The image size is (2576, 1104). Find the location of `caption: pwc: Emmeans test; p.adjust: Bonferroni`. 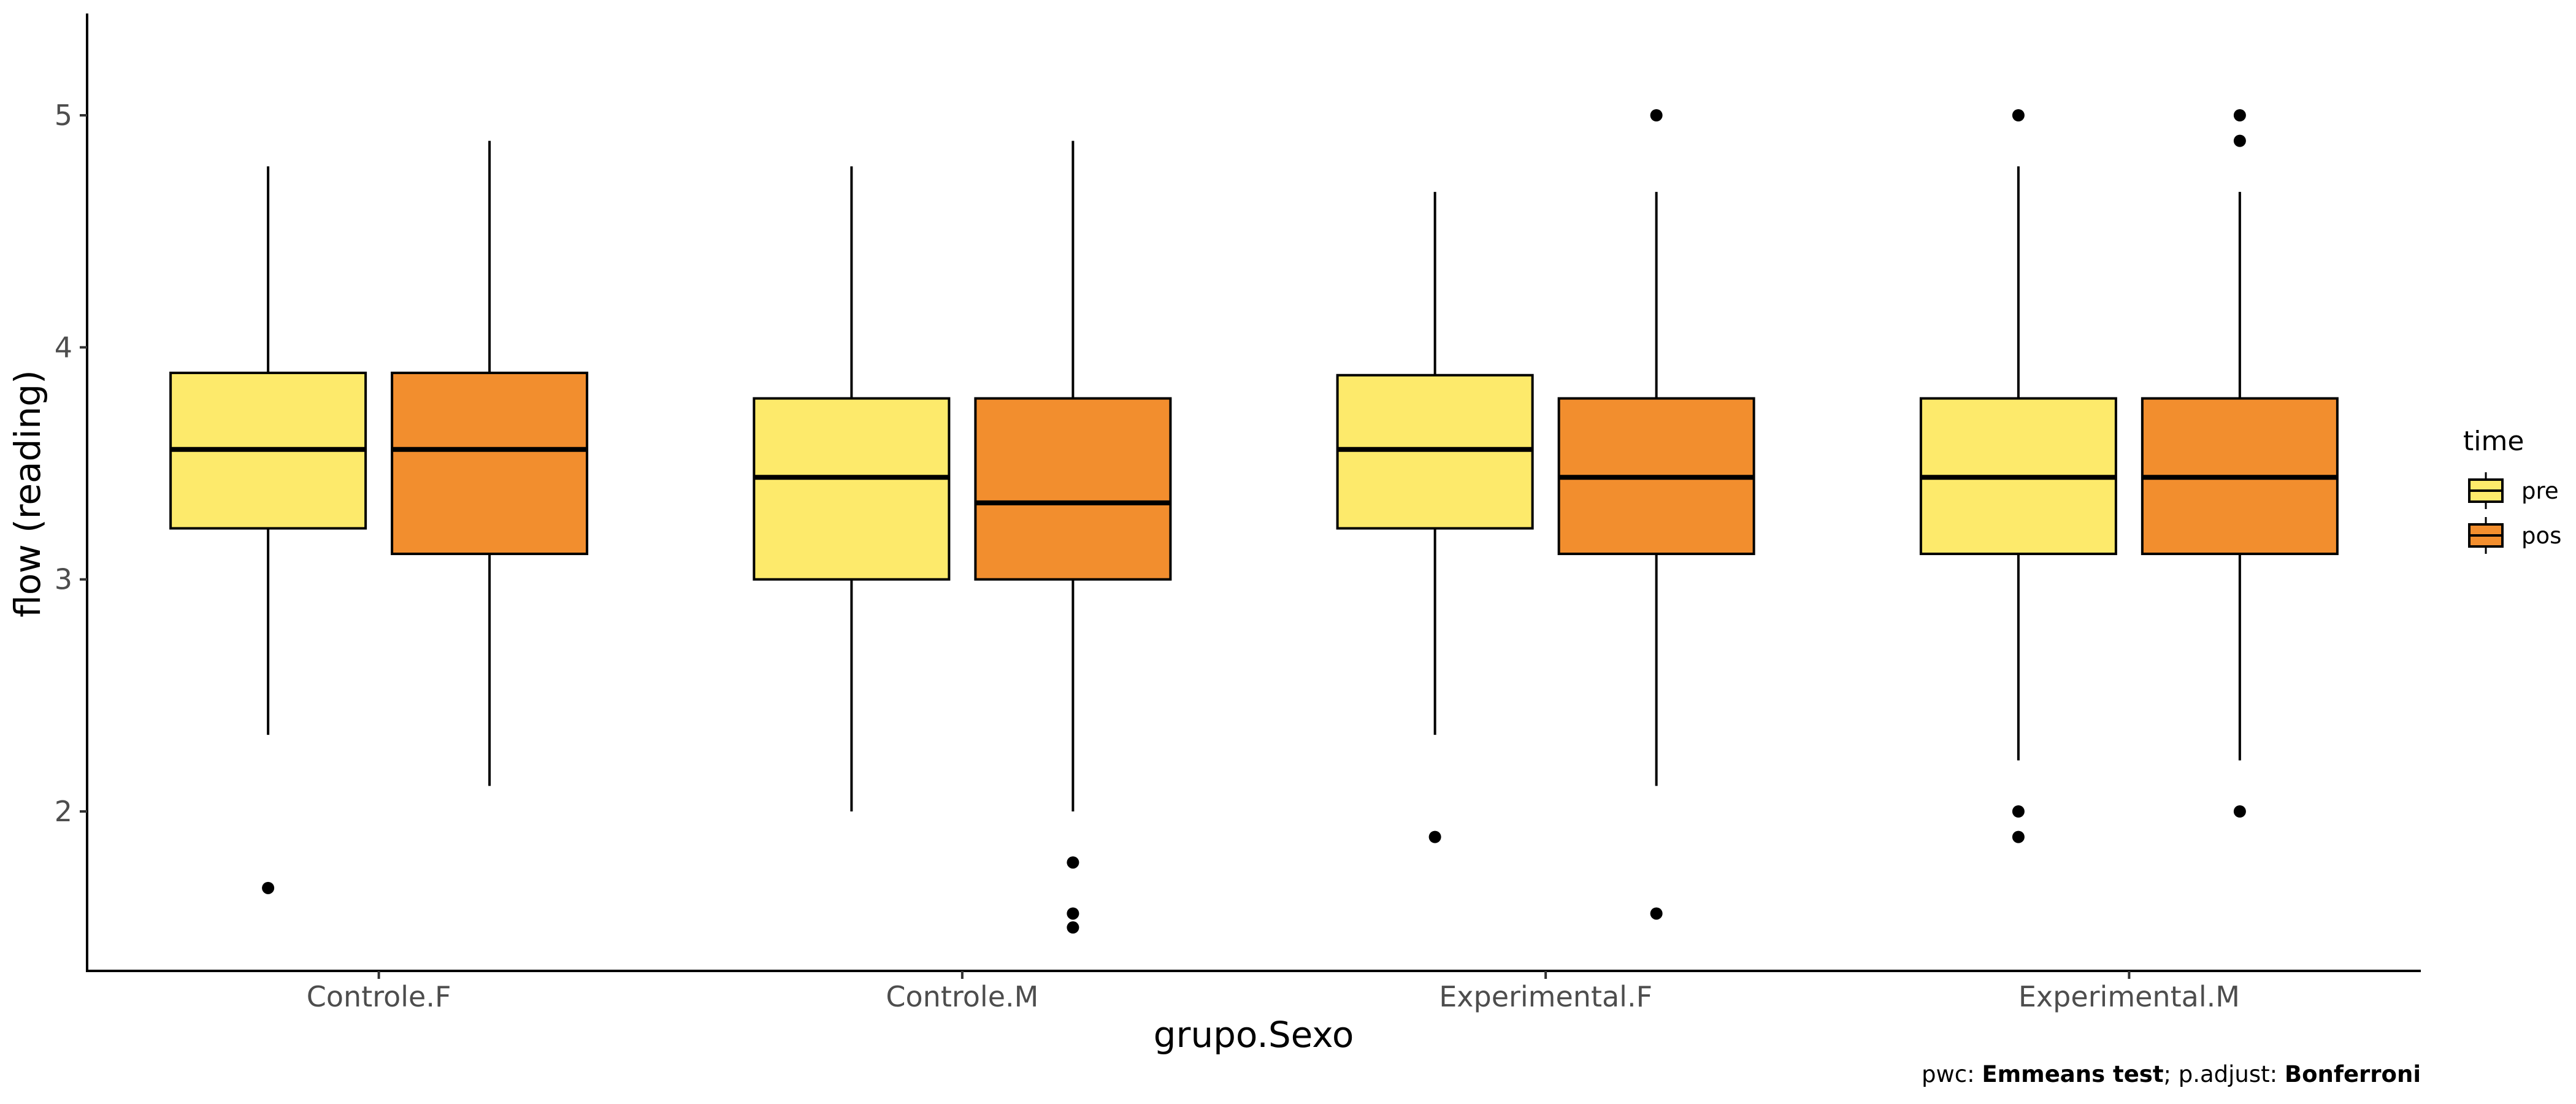

caption: pwc: Emmeans test; p.adjust: Bonferroni is located at coordinates (2171, 1074).